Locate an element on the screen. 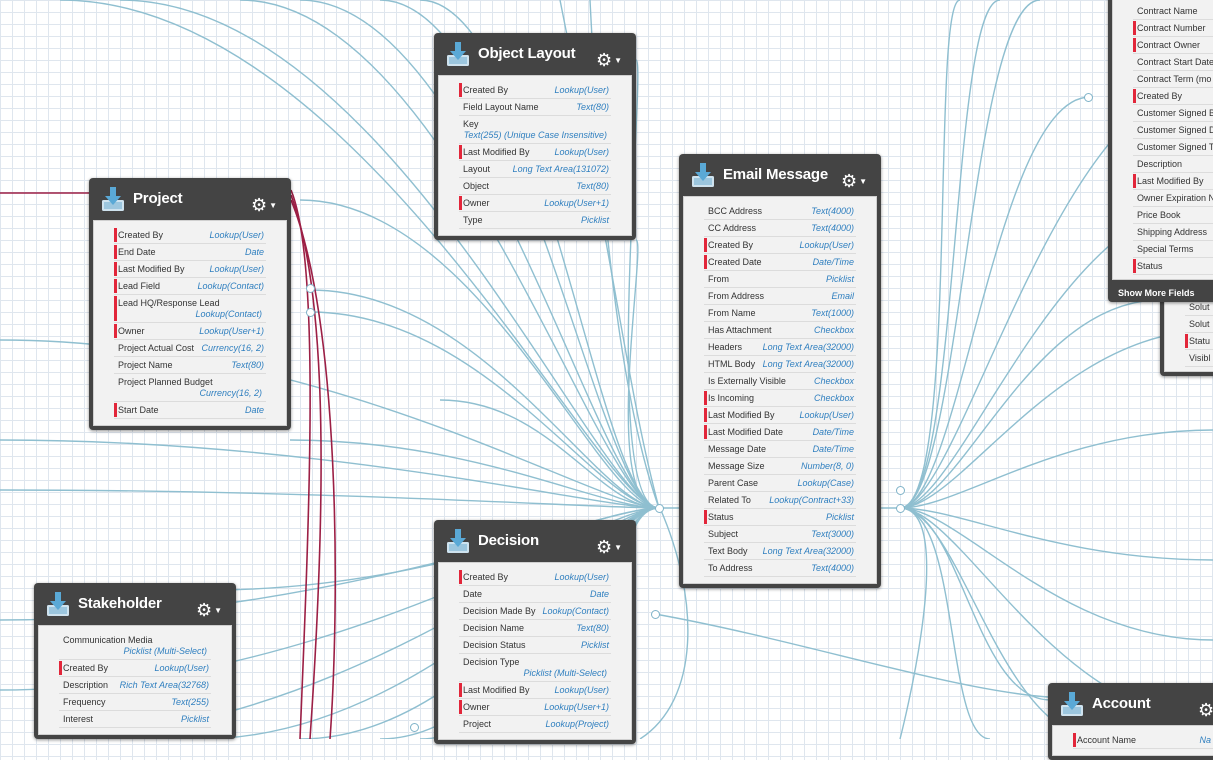 This screenshot has height=760, width=1213. account-node: Account ⚙▼ Account Name Na is located at coordinates (1130, 721).